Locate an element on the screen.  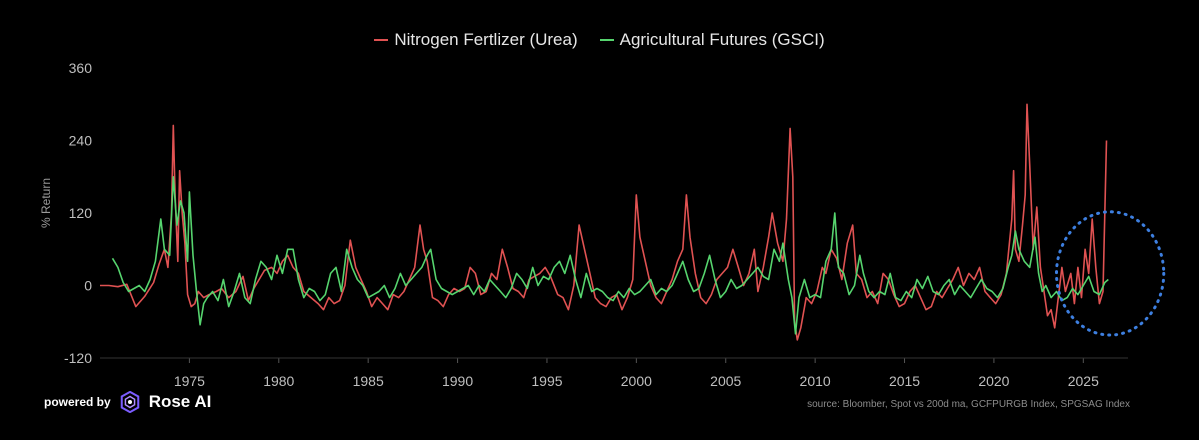
legend-label-gsci: Agricultural Futures (GSCI) is located at coordinates (722, 39).